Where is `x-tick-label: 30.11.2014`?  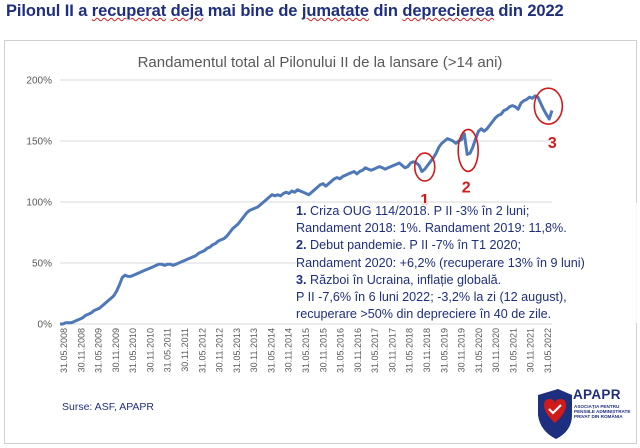
x-tick-label: 30.11.2014 is located at coordinates (289, 350).